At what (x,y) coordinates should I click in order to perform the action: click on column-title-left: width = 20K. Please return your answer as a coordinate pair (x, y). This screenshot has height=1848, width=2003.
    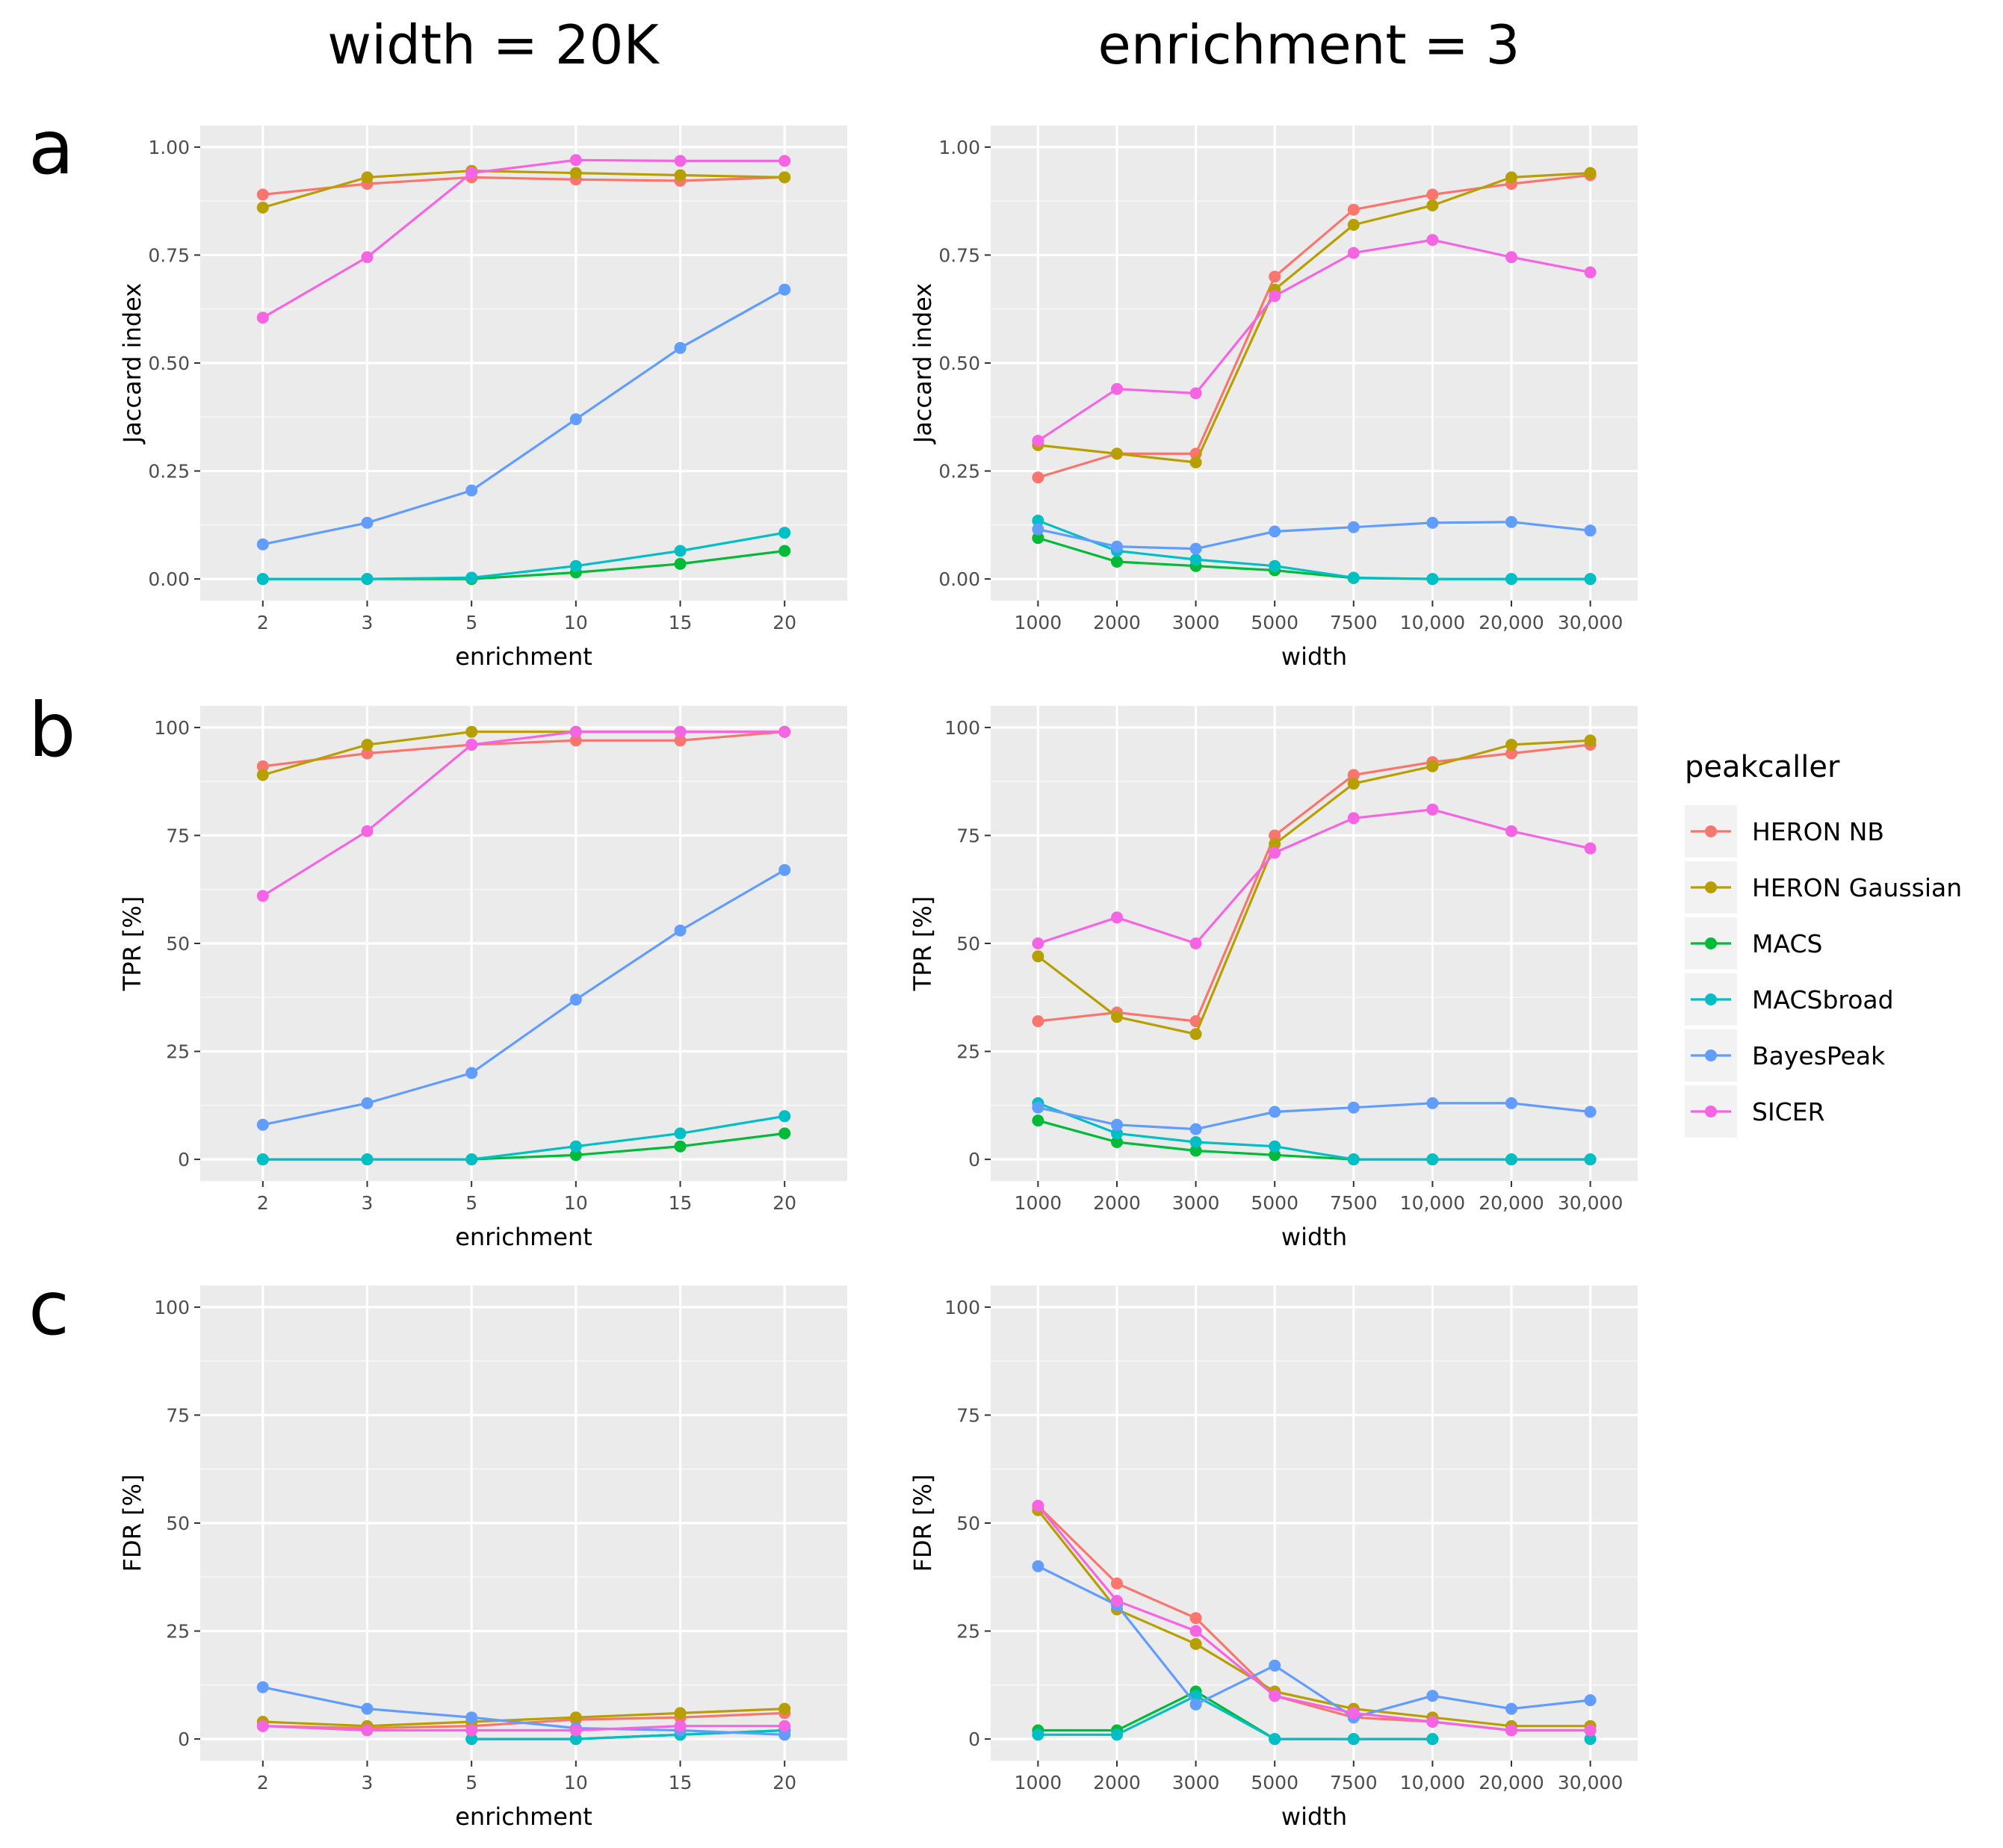
    Looking at the image, I should click on (494, 44).